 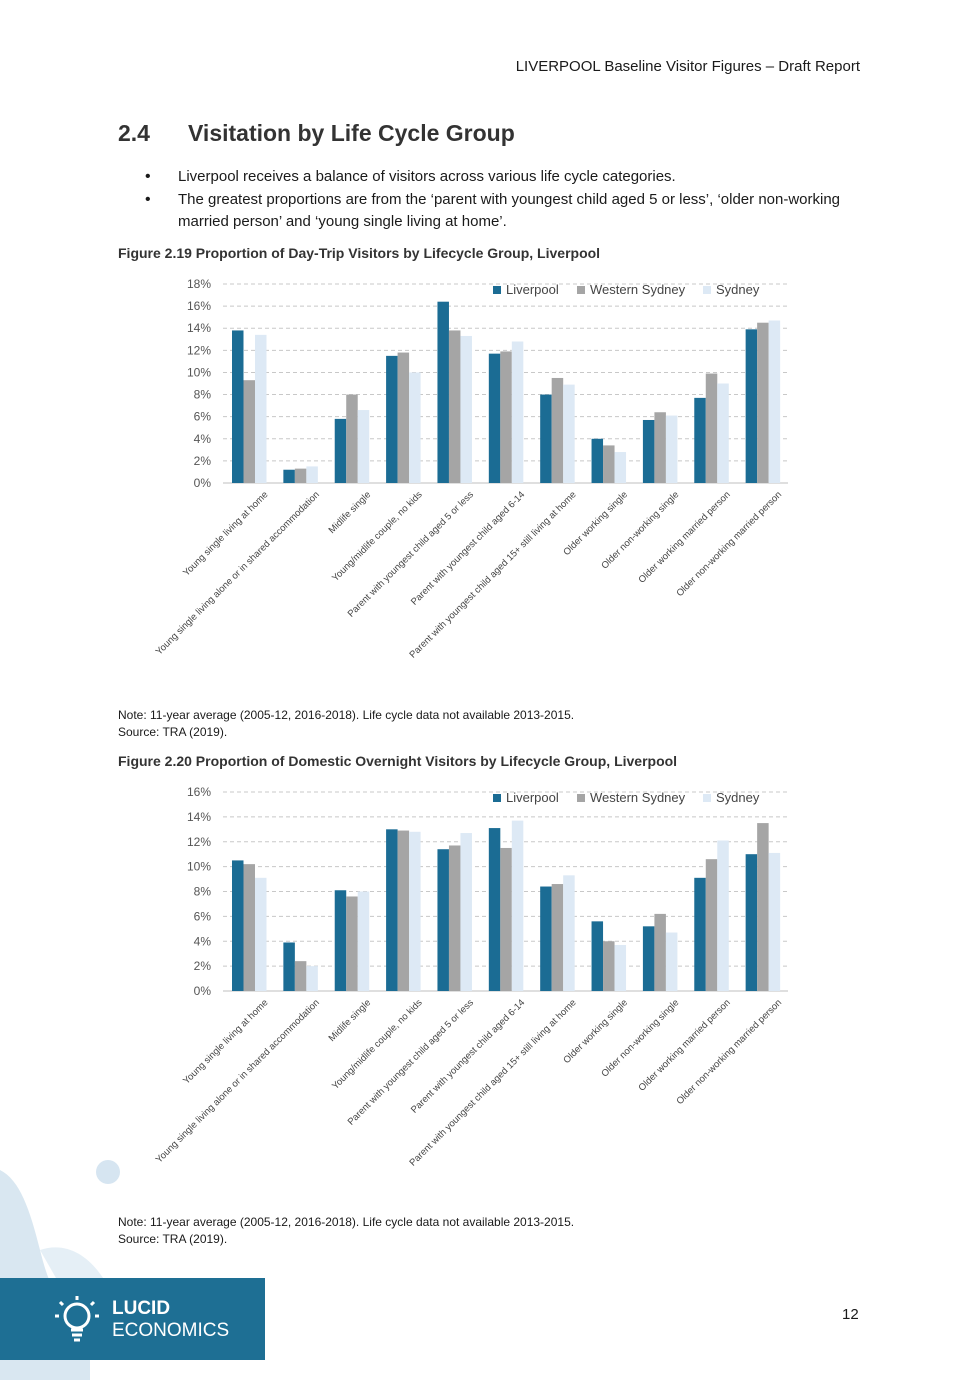 What do you see at coordinates (203, 991) in the screenshot?
I see `y-tick-label: 0%` at bounding box center [203, 991].